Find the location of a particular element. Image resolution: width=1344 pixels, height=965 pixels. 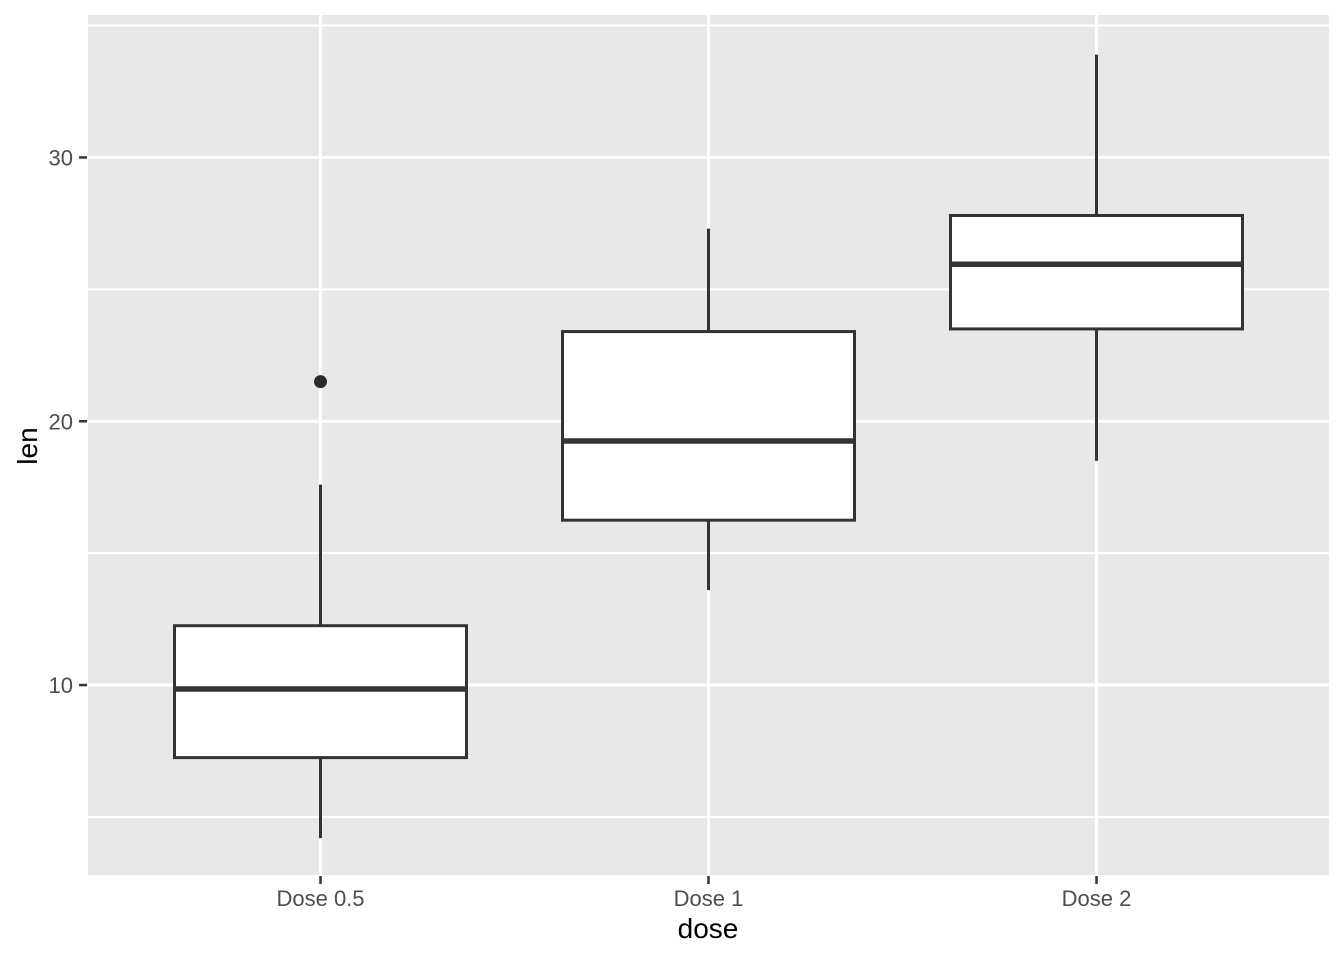

y-axis-title: len is located at coordinates (27, 445).